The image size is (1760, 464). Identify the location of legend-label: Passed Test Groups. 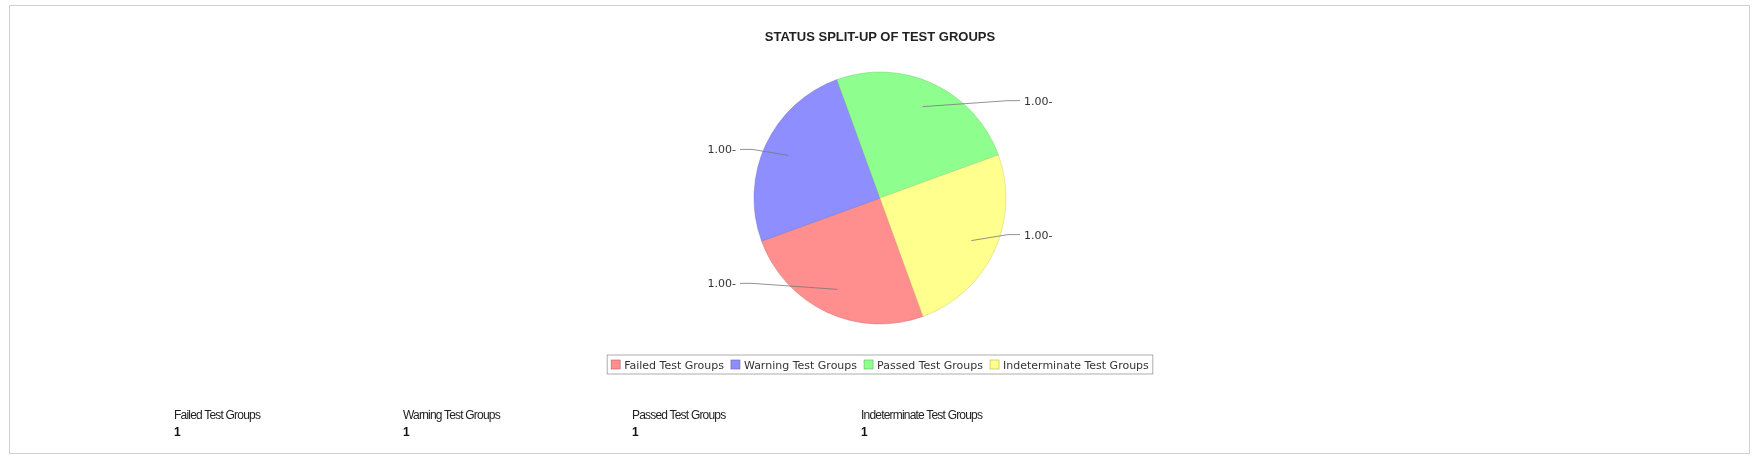
(930, 365).